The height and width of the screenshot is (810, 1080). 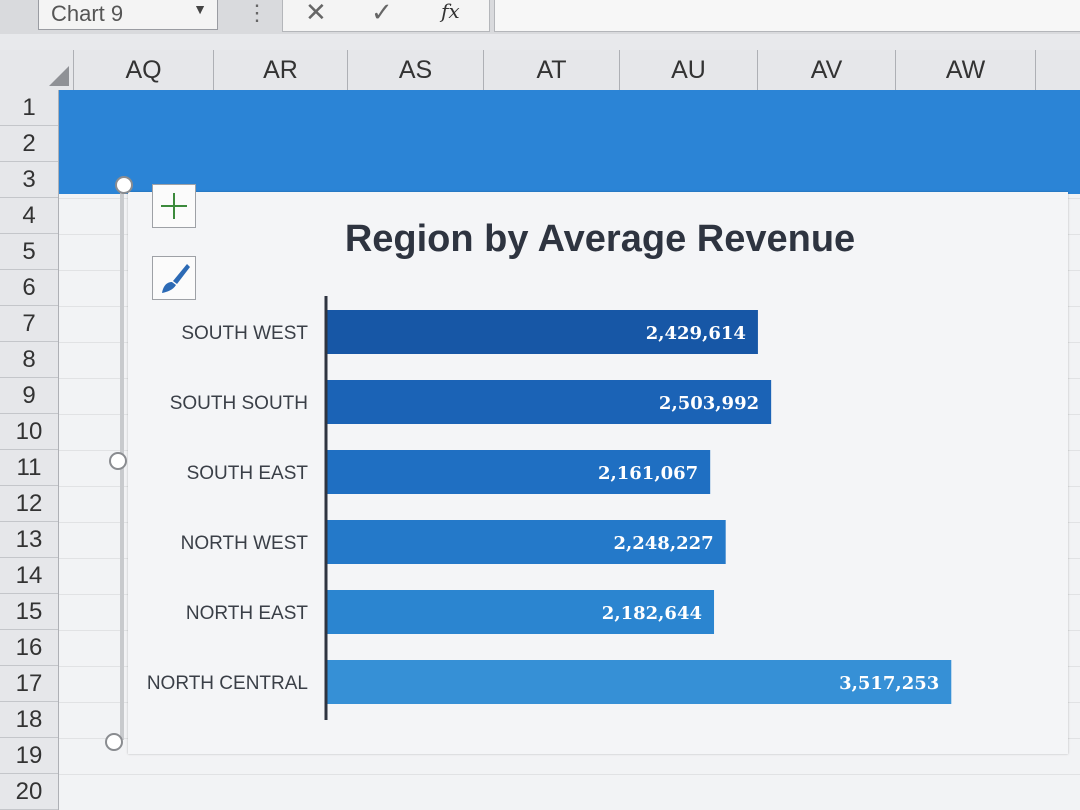 I want to click on chart-elements-button, so click(x=174, y=206).